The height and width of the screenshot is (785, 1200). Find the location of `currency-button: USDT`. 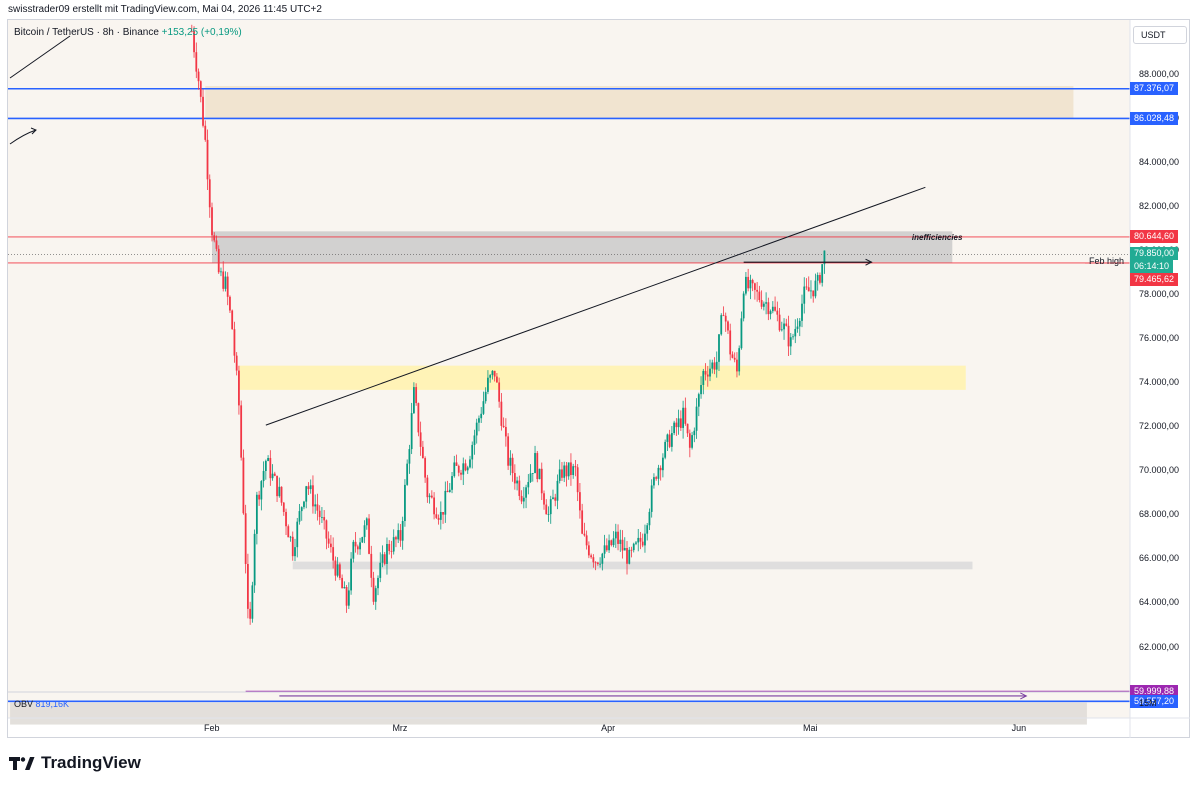

currency-button: USDT is located at coordinates (1160, 35).